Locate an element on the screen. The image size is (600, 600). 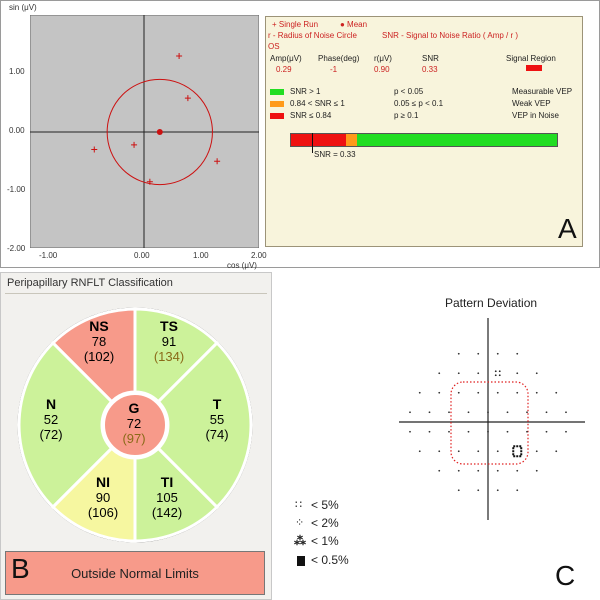
sector-t-wedge is located at coordinates (65, 425).